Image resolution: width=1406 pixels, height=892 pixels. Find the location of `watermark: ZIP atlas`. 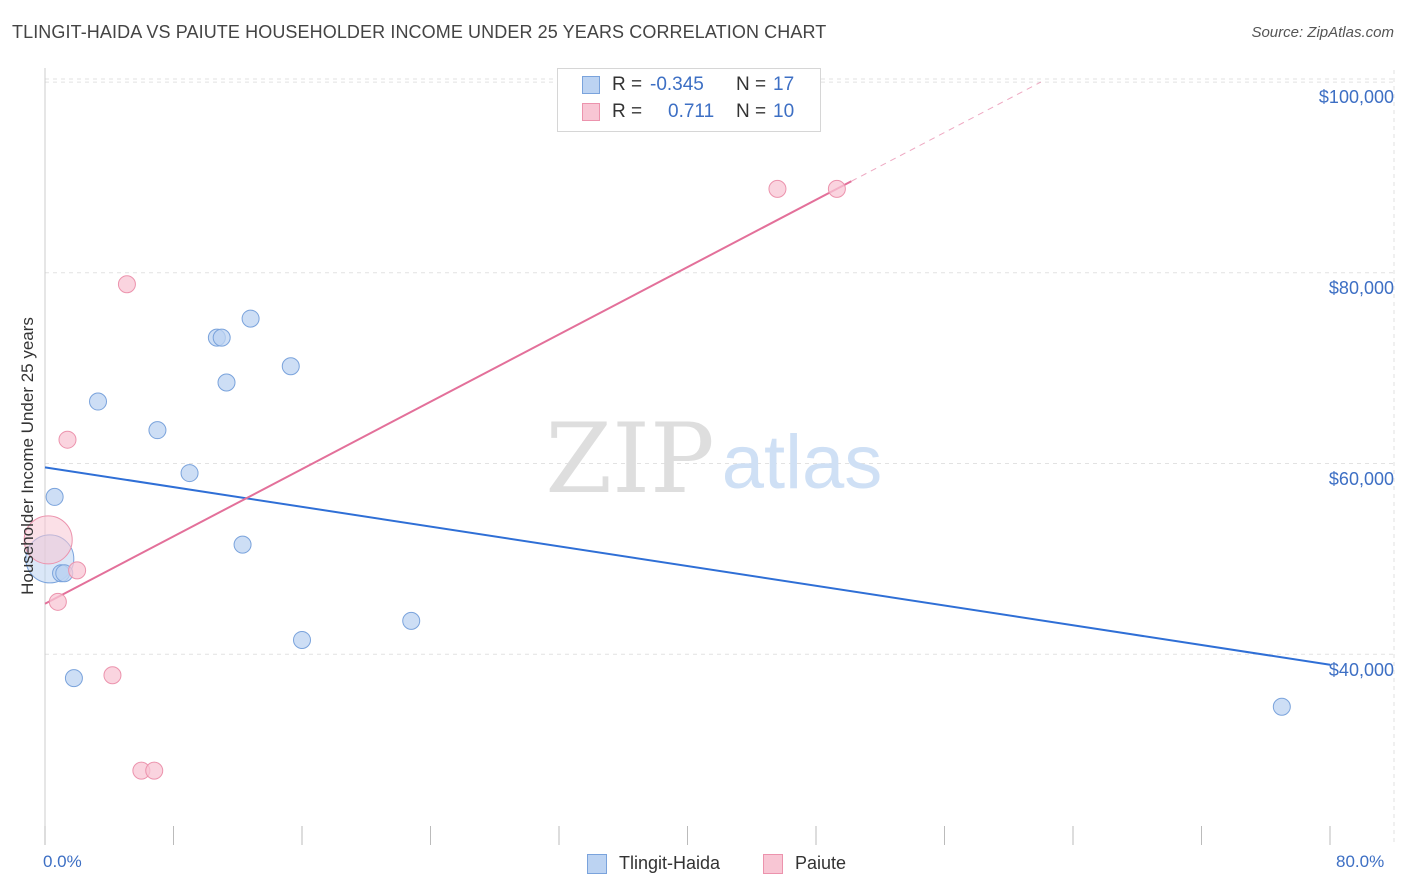

watermark: ZIP atlas is located at coordinates (713, 459).